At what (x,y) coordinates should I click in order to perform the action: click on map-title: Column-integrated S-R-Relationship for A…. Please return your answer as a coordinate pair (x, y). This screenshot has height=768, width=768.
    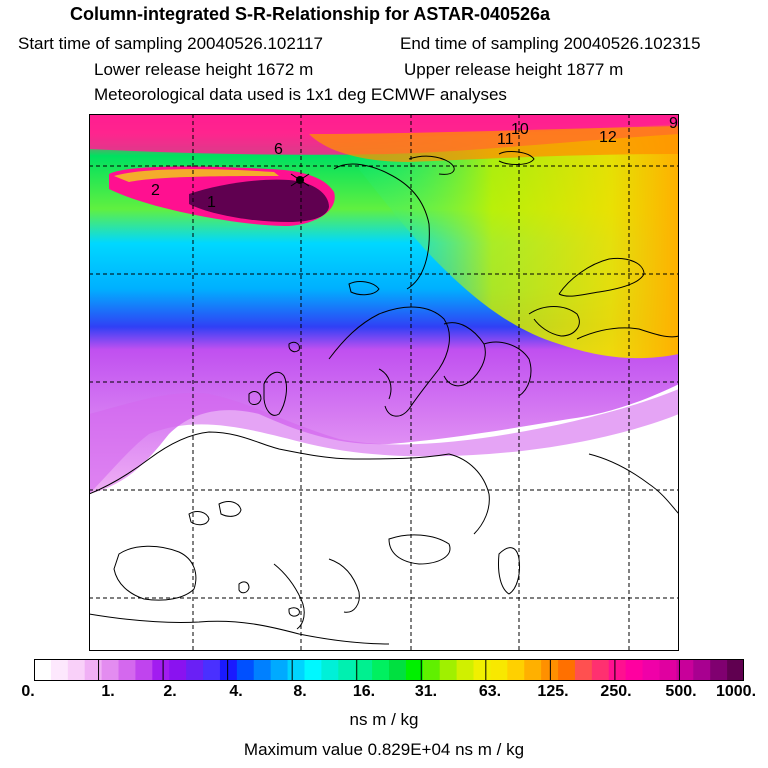
    Looking at the image, I should click on (310, 14).